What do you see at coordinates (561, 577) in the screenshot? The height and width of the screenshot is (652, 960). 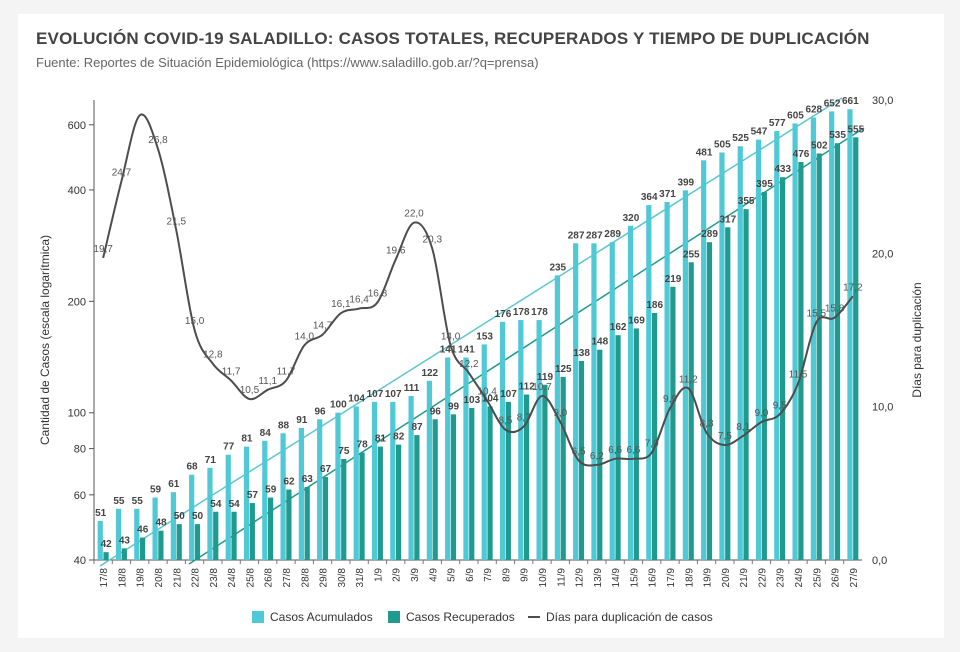 I see `x-tick-label: 11/9` at bounding box center [561, 577].